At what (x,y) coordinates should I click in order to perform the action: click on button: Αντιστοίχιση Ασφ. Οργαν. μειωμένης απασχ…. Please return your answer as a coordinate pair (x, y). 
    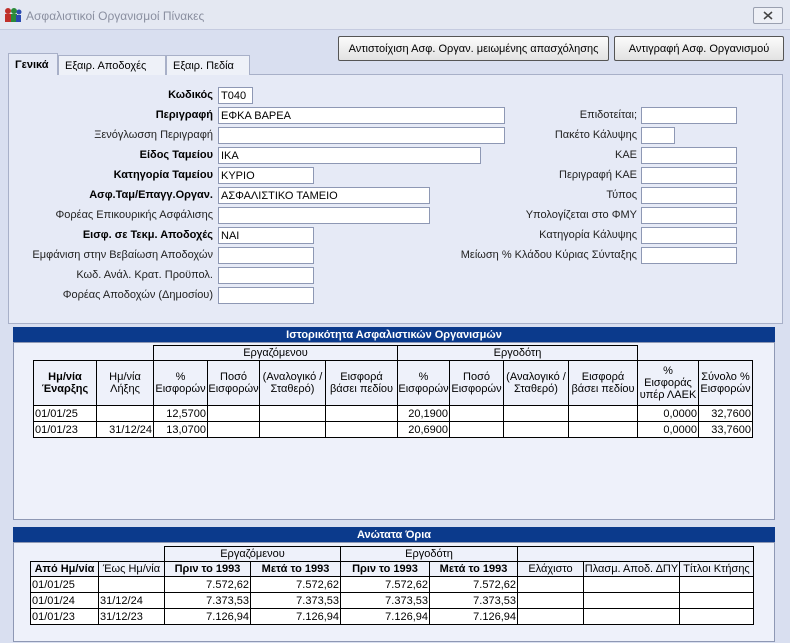
    Looking at the image, I should click on (473, 48).